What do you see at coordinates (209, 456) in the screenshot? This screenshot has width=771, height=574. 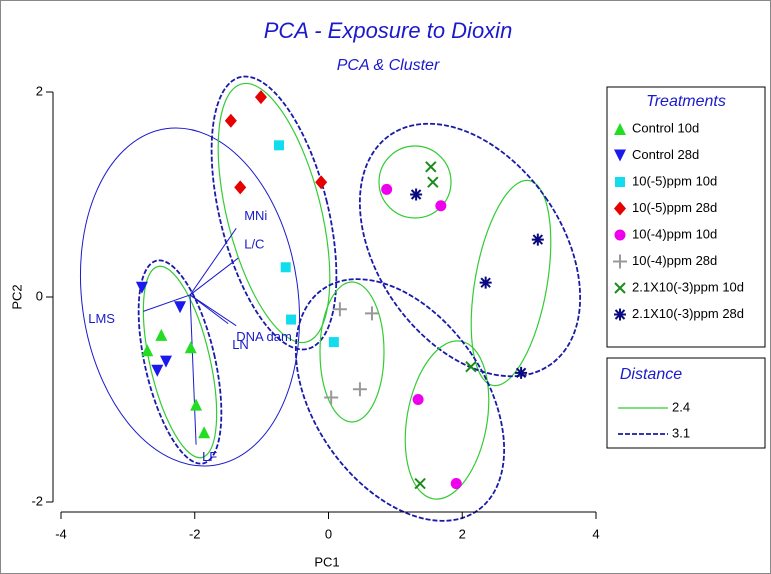 I see `vector-label: LF` at bounding box center [209, 456].